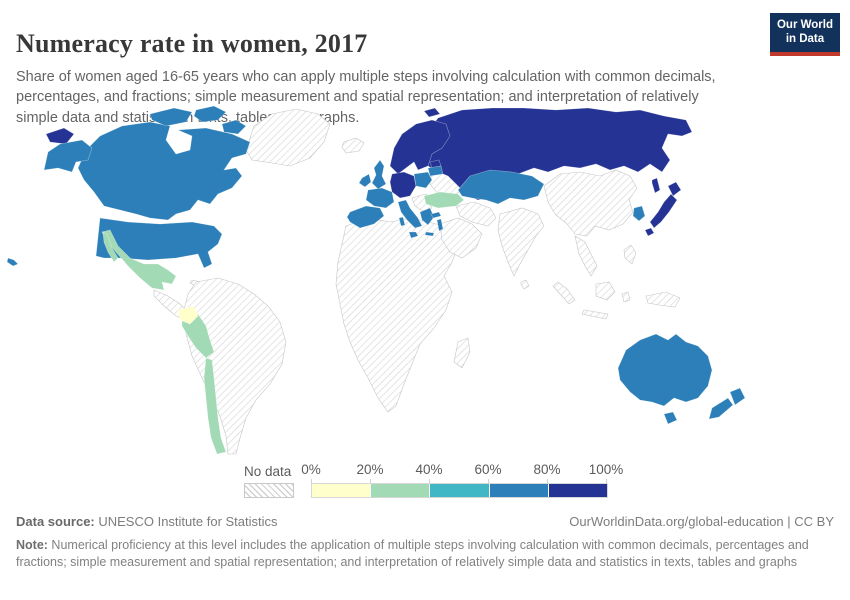  What do you see at coordinates (605, 291) in the screenshot?
I see `region-borneo` at bounding box center [605, 291].